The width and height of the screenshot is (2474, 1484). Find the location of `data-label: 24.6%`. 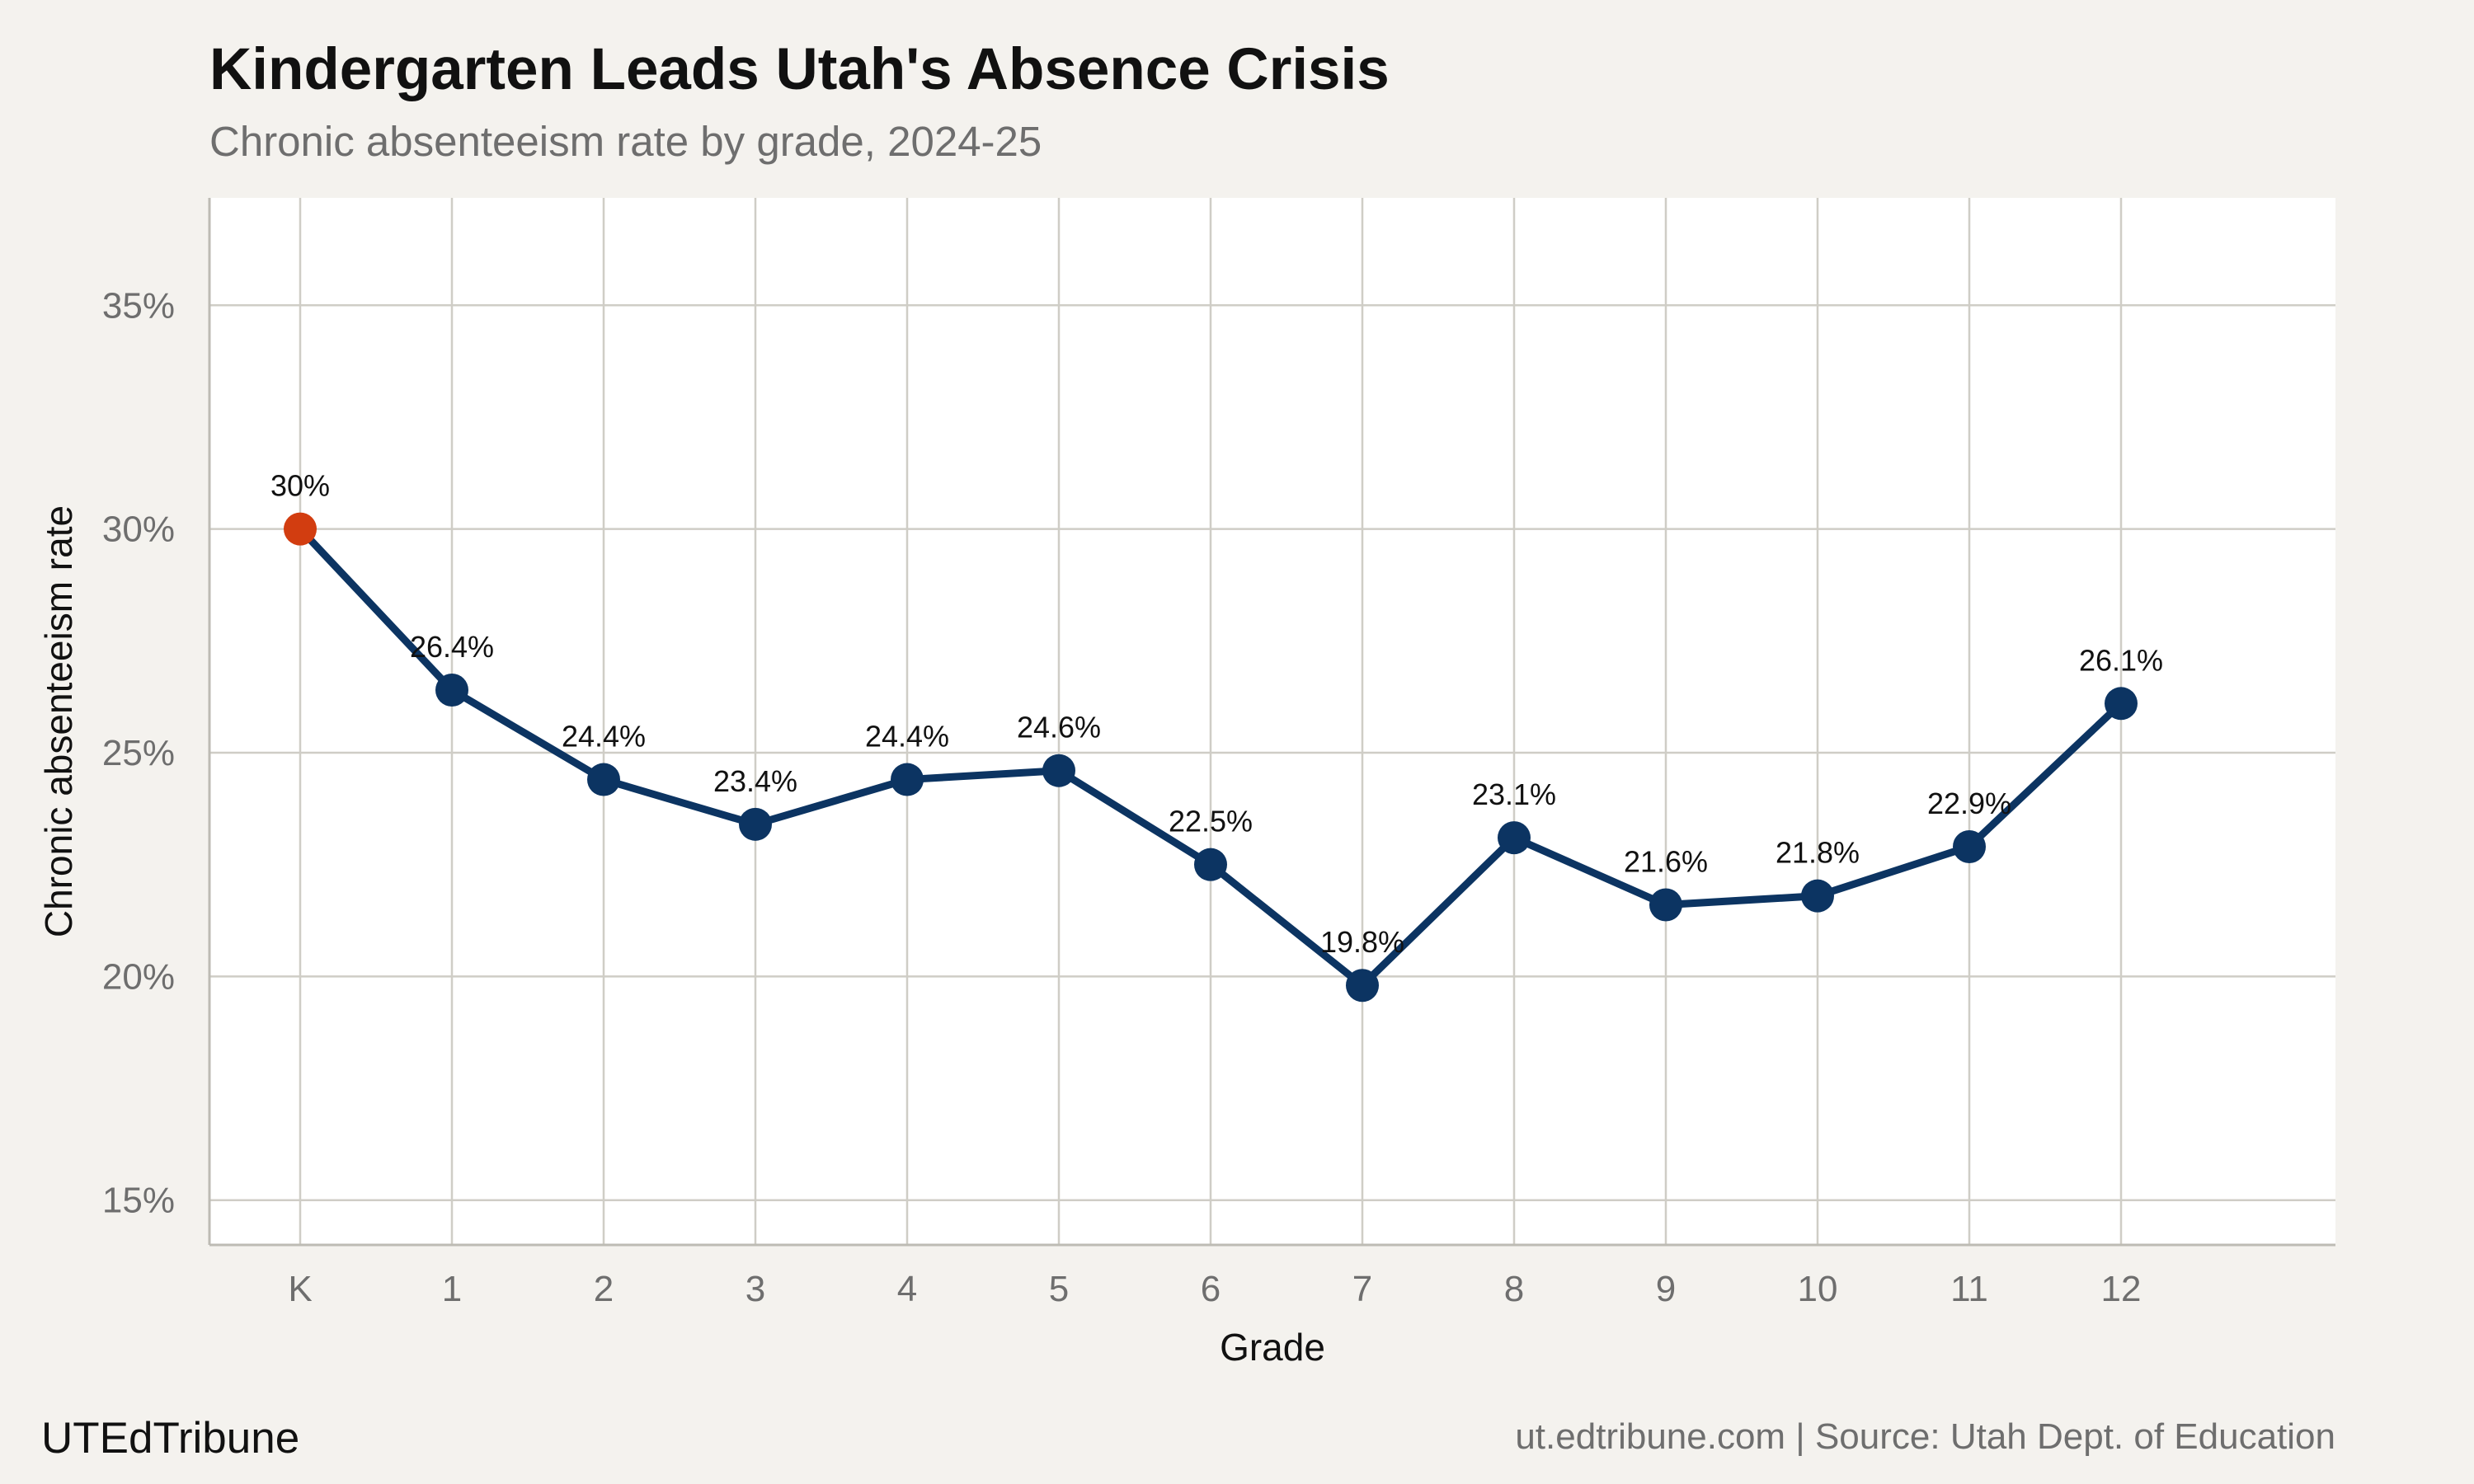

data-label: 24.6% is located at coordinates (1059, 727).